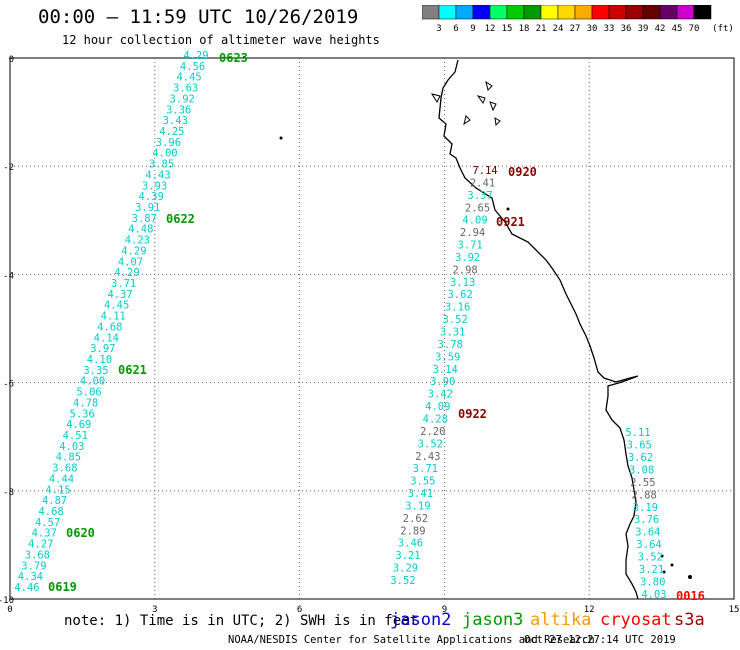  I want to click on jason3-track-value: 4.14, so click(106, 338).